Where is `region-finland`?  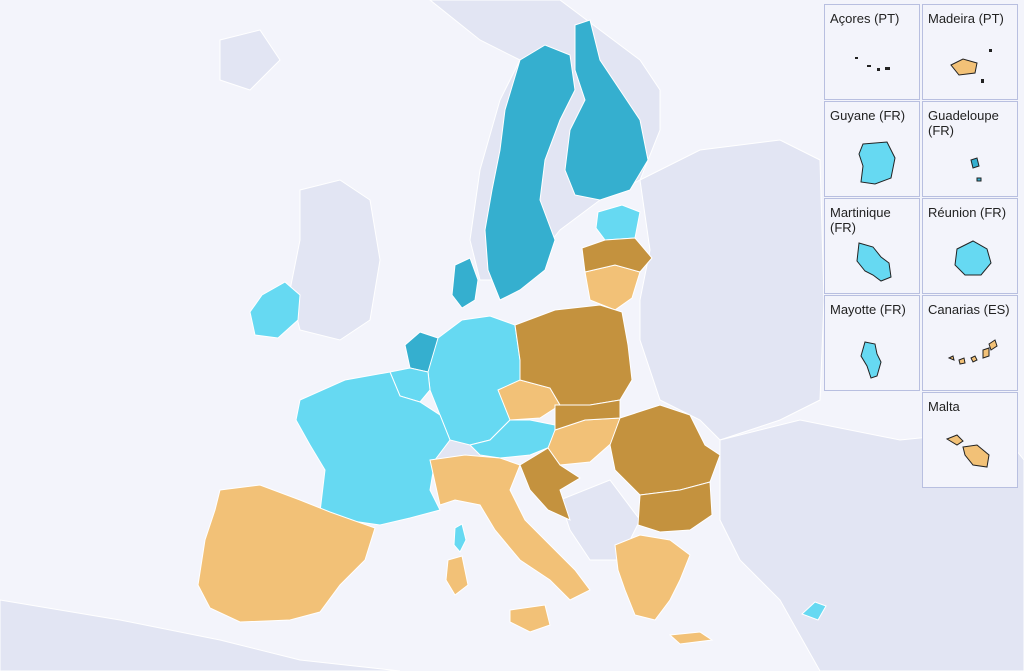 region-finland is located at coordinates (606, 110).